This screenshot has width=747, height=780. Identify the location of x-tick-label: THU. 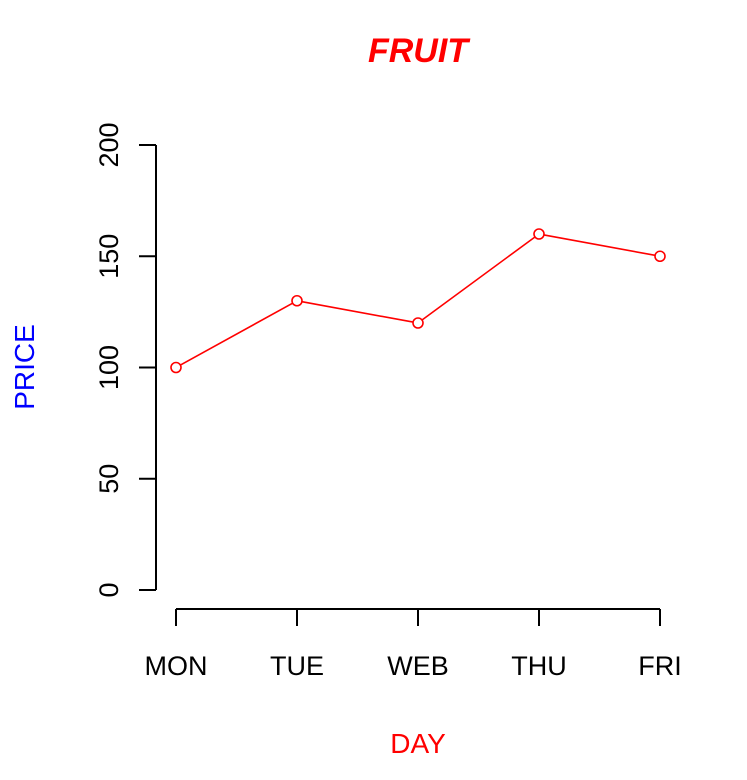
(539, 666).